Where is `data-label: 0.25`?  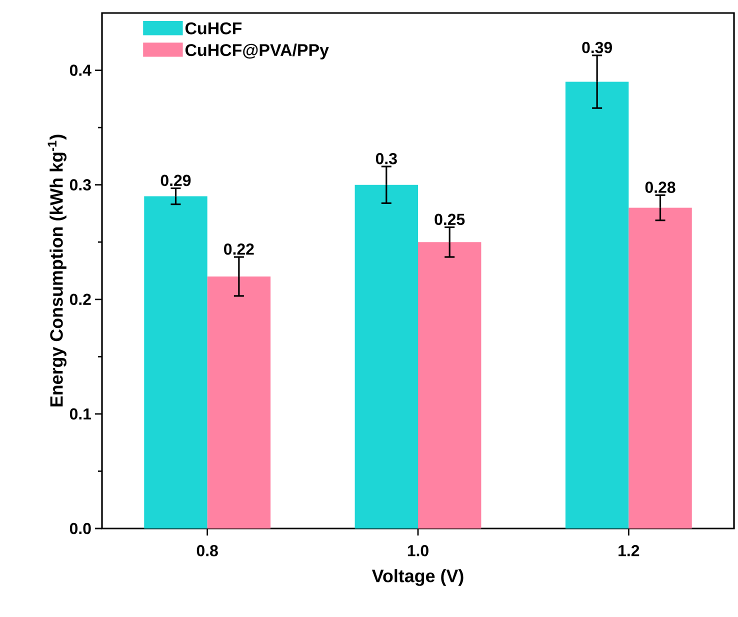
data-label: 0.25 is located at coordinates (449, 220).